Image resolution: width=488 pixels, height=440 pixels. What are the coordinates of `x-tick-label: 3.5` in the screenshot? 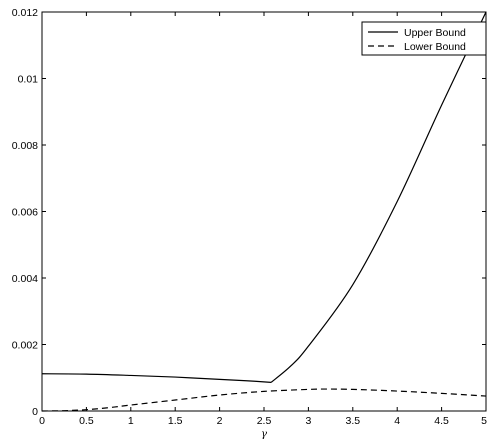 It's located at (352, 421).